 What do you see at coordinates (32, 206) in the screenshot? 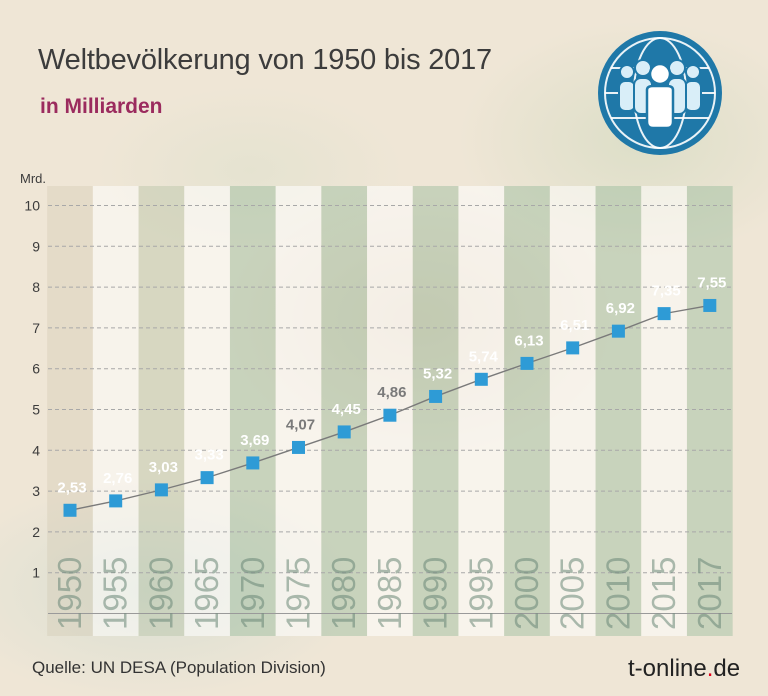
I see `y-tick-label: 10` at bounding box center [32, 206].